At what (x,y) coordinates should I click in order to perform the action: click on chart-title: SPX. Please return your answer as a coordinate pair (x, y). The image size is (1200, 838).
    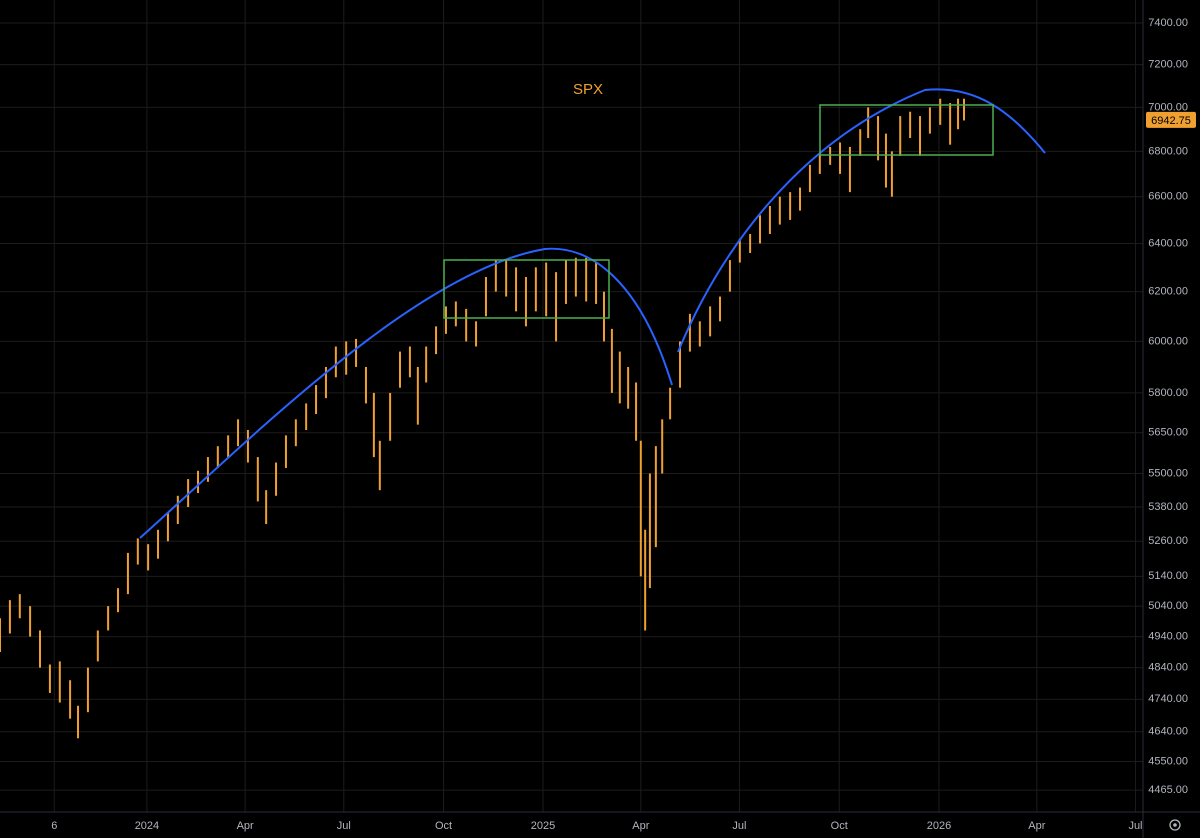
    Looking at the image, I should click on (588, 89).